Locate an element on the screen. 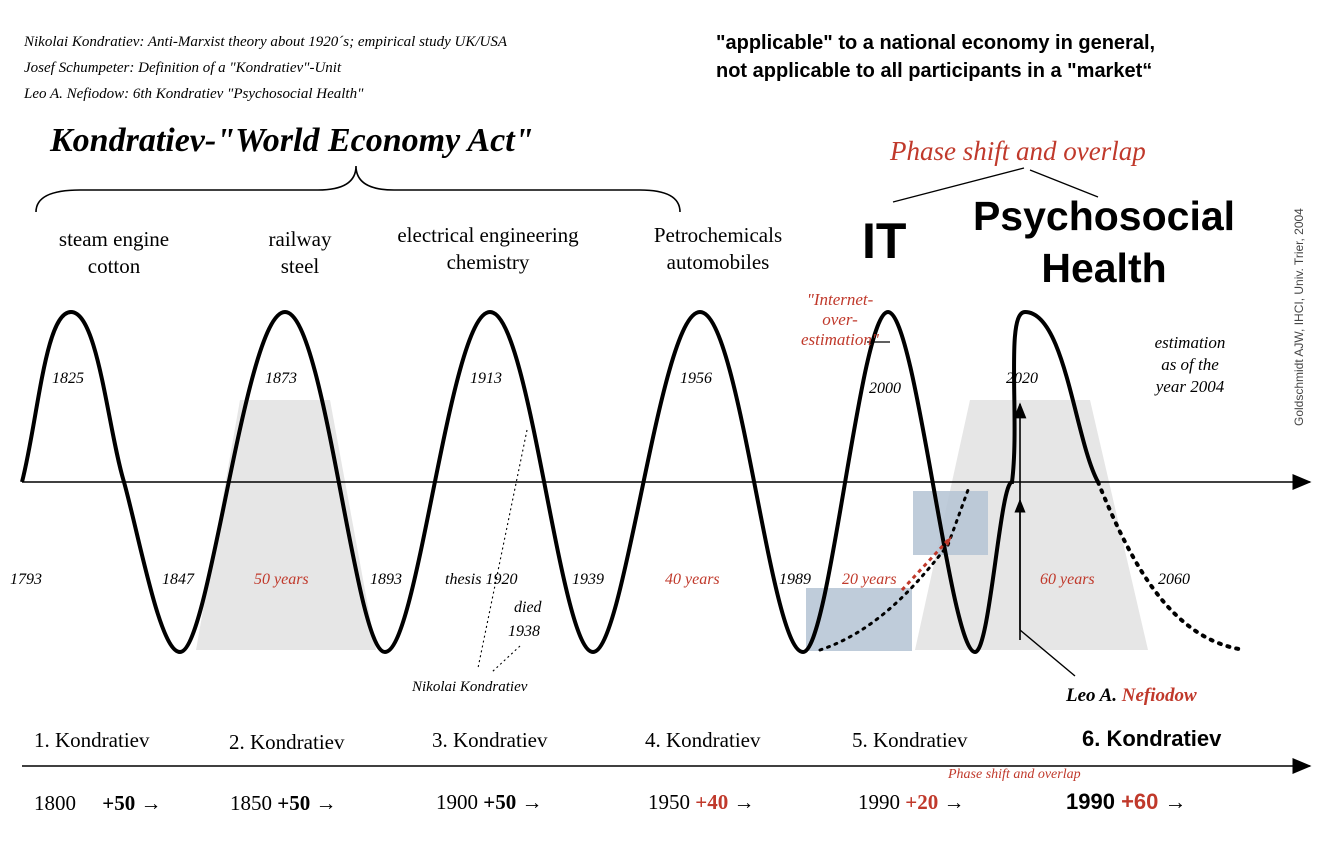 This screenshot has width=1334, height=860. timeline-1-start: 1800 is located at coordinates (55, 803).